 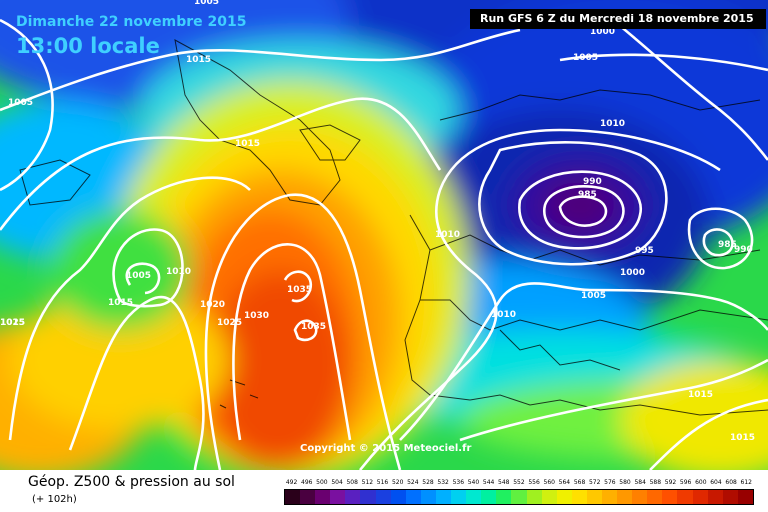 What do you see at coordinates (655, 482) in the screenshot?
I see `legend-value: 588` at bounding box center [655, 482].